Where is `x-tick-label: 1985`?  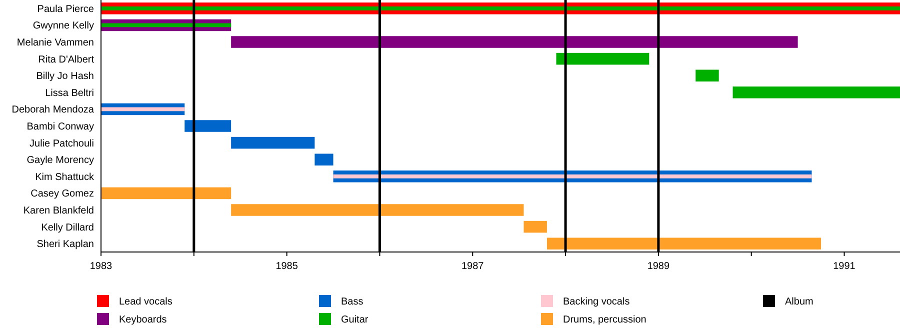
x-tick-label: 1985 is located at coordinates (287, 266).